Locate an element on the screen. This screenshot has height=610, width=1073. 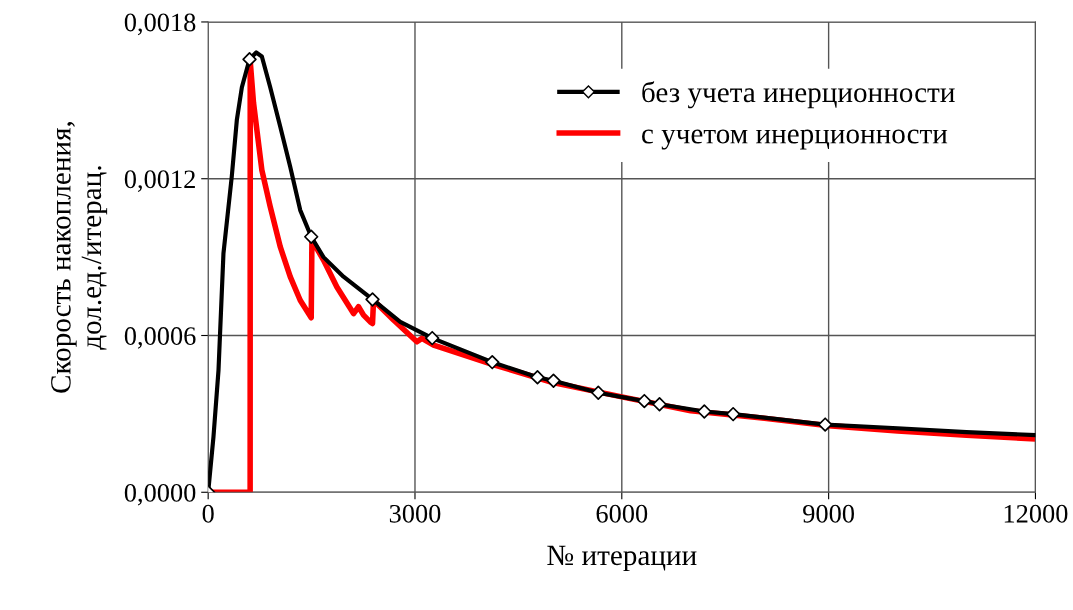
legend-label: без учета инерционности is located at coordinates (798, 95).